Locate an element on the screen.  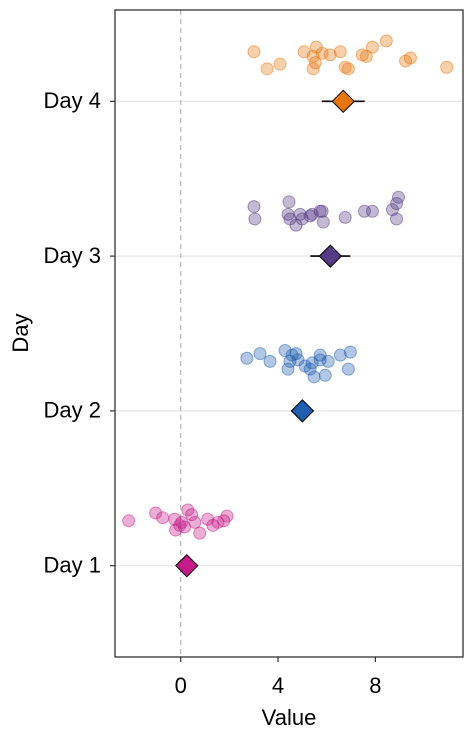
y-tick-label: Day 4 is located at coordinates (72, 100).